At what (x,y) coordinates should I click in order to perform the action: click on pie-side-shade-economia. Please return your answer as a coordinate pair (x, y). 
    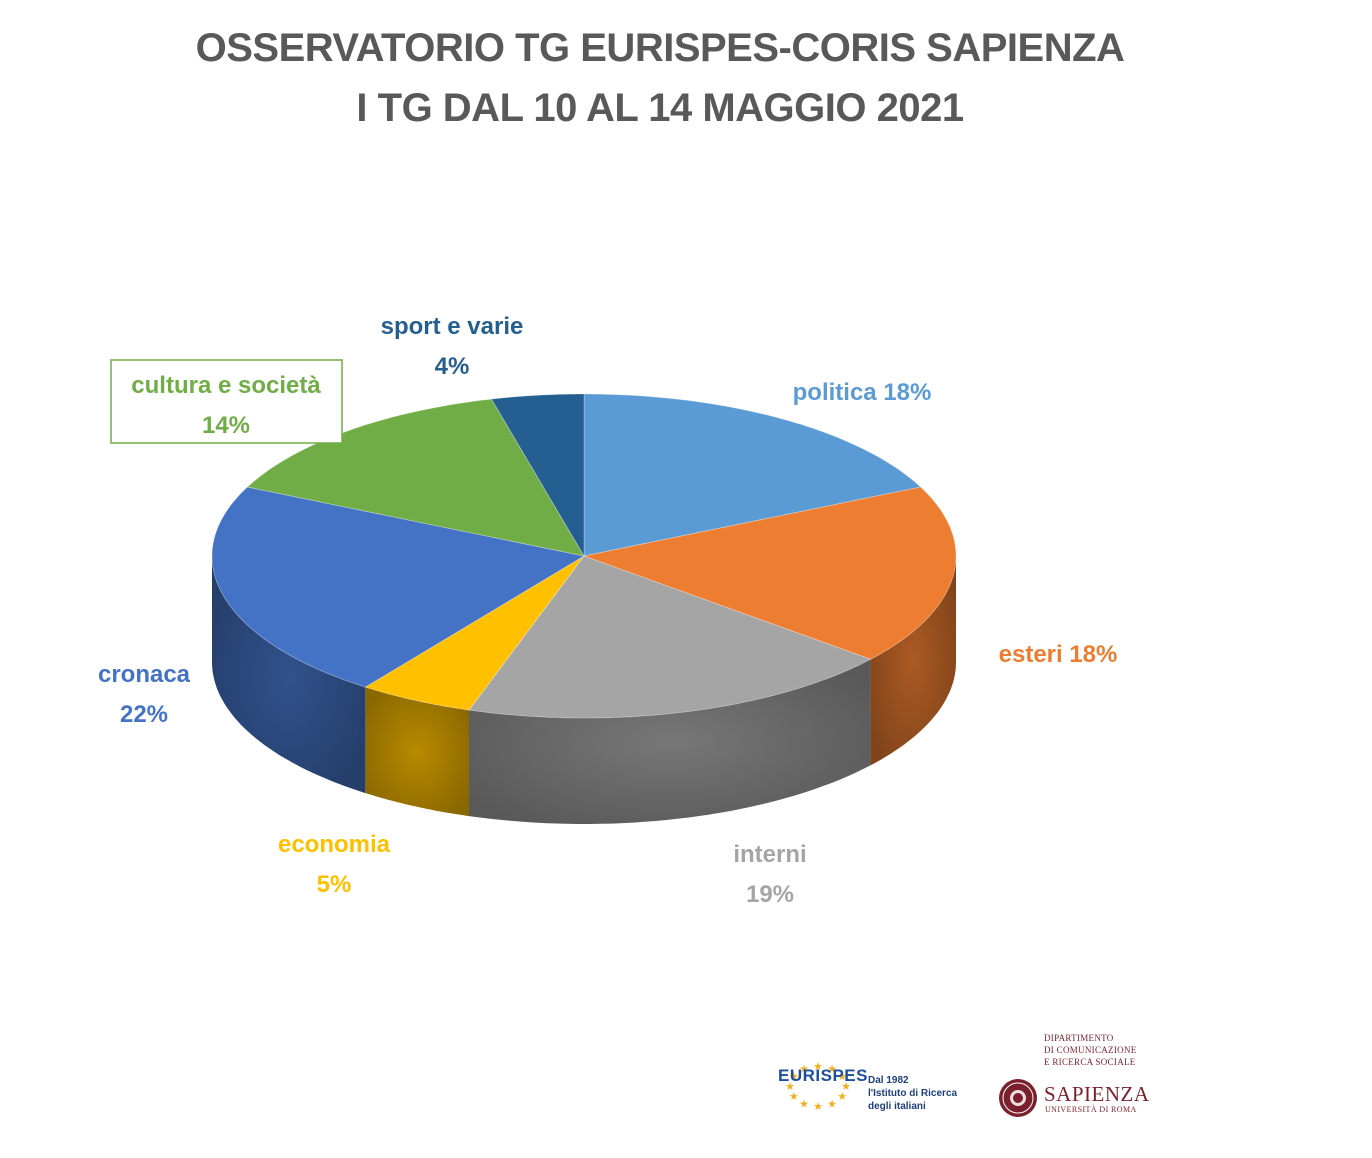
    Looking at the image, I should click on (417, 752).